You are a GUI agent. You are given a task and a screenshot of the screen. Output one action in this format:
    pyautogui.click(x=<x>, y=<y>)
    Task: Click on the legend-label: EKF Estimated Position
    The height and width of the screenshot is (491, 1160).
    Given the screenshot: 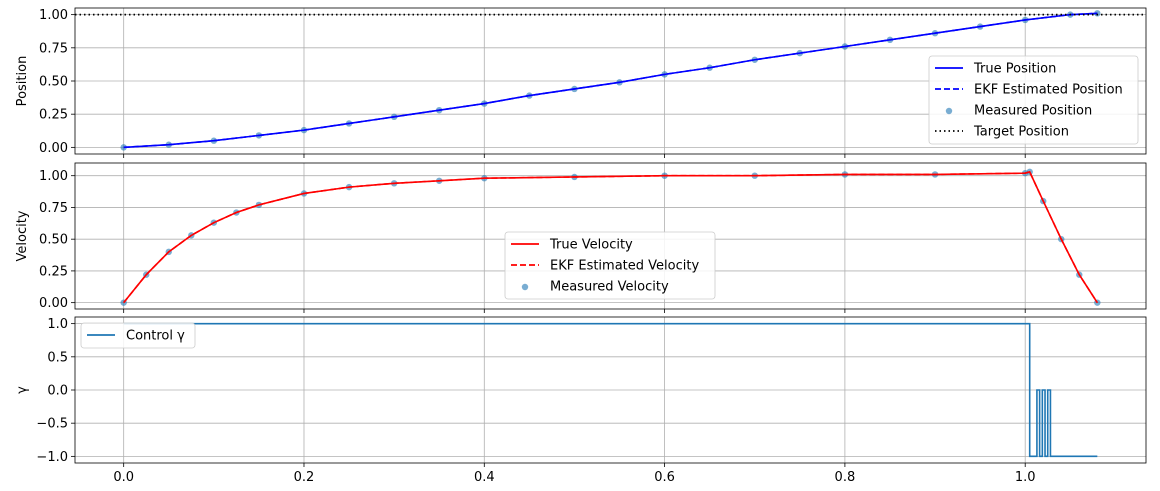 What is the action you would take?
    pyautogui.click(x=1048, y=90)
    